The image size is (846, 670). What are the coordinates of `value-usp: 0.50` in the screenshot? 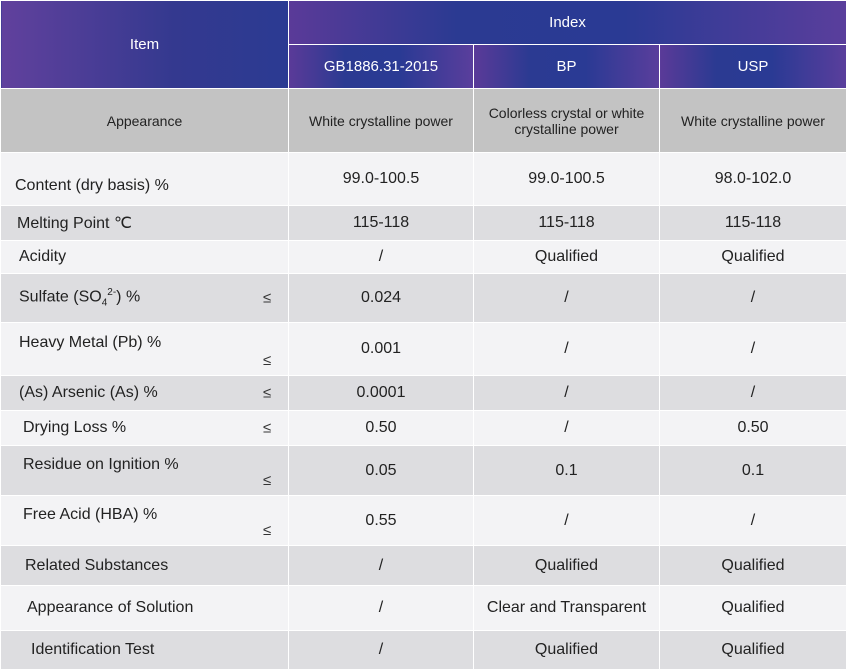 It's located at (753, 428).